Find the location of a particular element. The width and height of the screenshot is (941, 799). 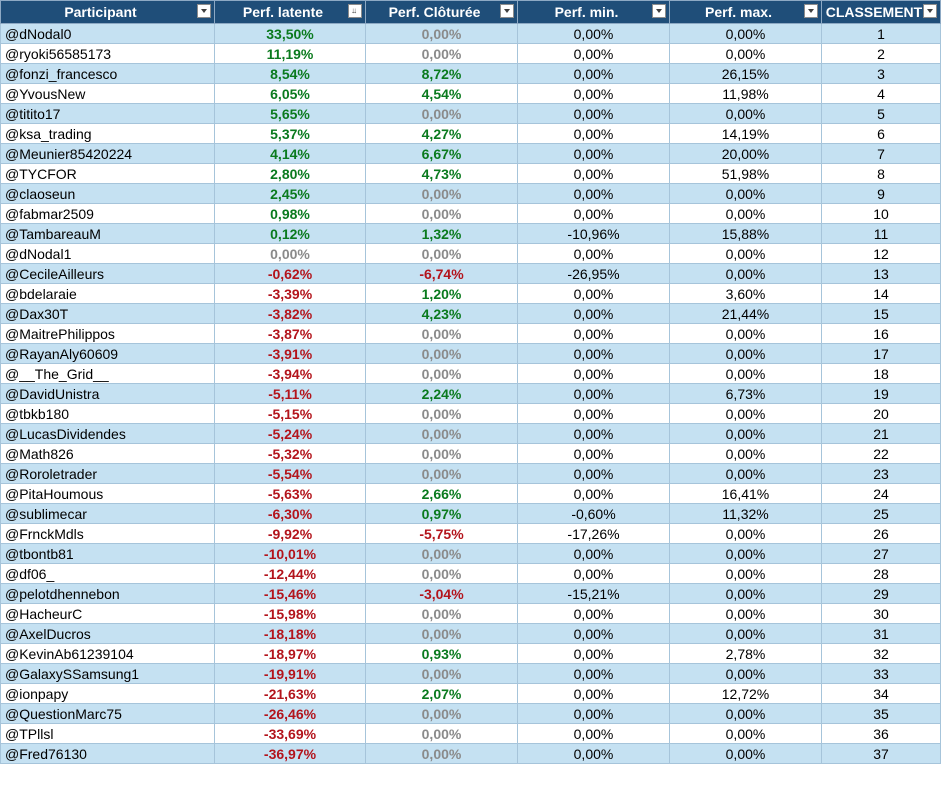

perf-cloturee-cell: 8,72% is located at coordinates (441, 73).